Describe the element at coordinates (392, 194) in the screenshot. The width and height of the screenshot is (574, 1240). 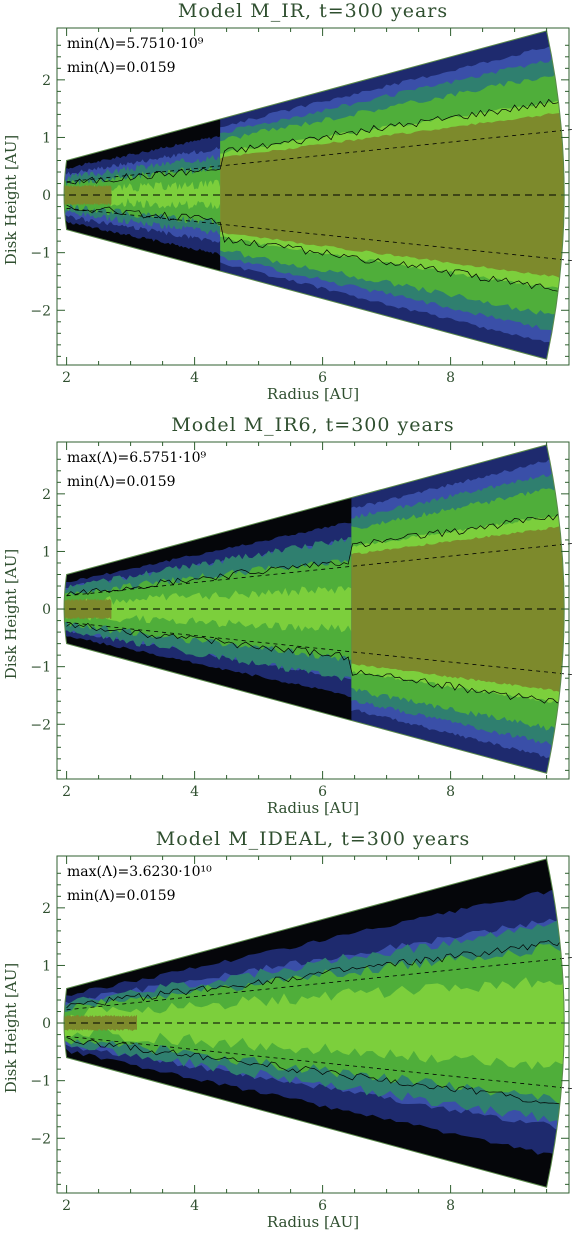
I see `olive-core` at that location.